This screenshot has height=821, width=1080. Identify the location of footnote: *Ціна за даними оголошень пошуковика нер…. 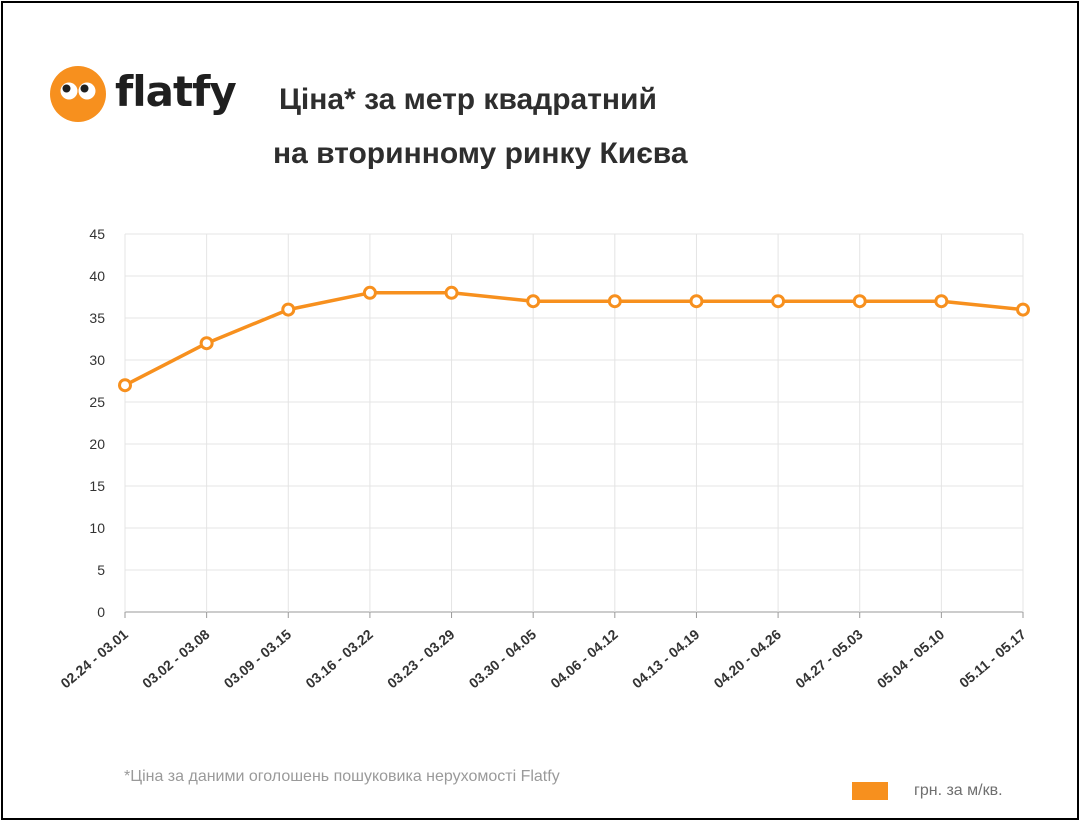
(342, 776).